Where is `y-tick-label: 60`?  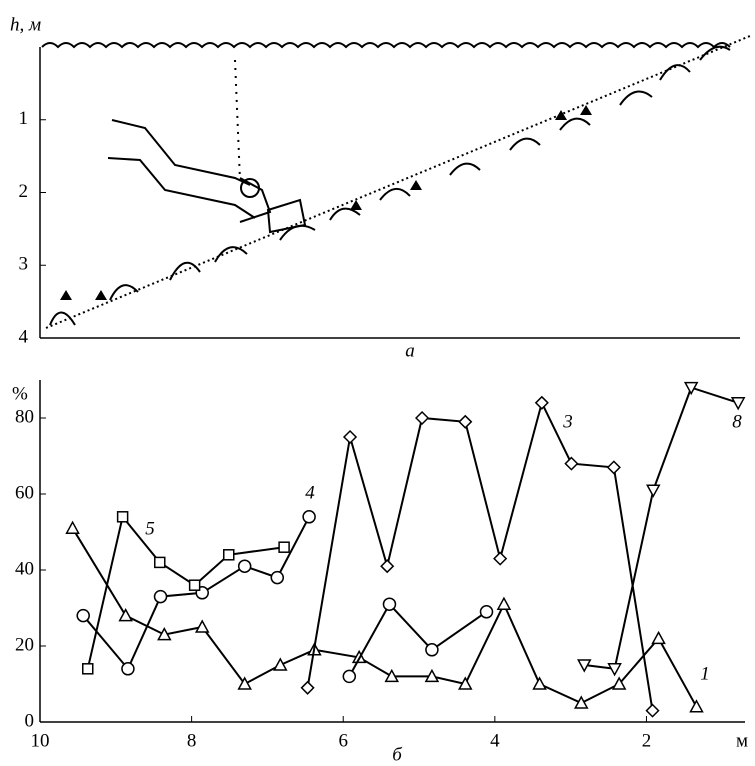 y-tick-label: 60 is located at coordinates (24, 492).